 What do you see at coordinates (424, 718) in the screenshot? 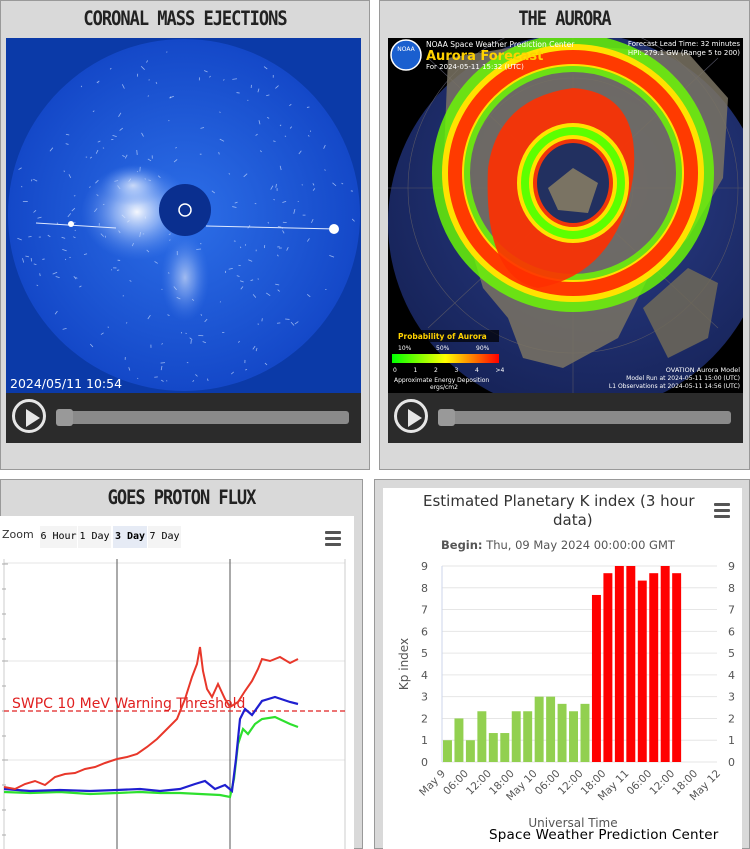
I see `kp-ytick-left: 2` at bounding box center [424, 718].